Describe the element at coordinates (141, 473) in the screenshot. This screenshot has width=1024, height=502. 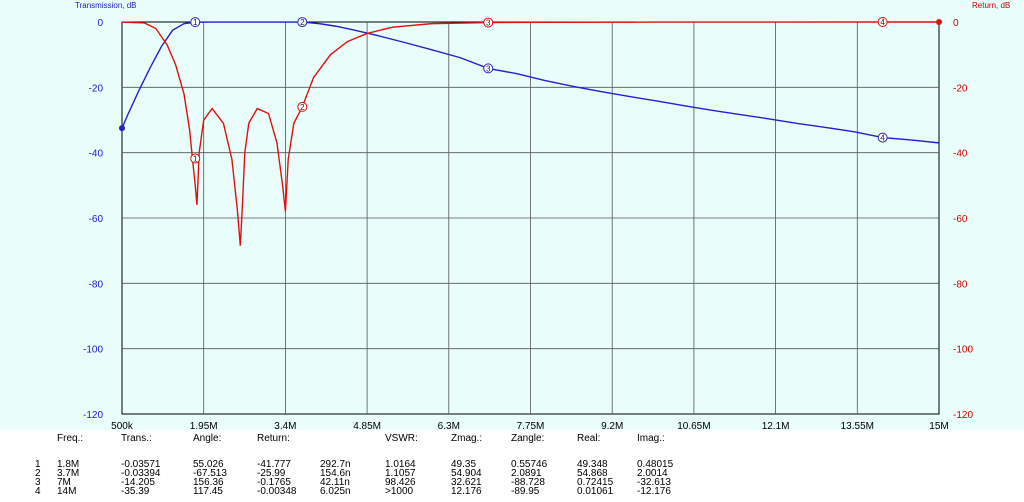
I see `table-cell: -0.03394` at that location.